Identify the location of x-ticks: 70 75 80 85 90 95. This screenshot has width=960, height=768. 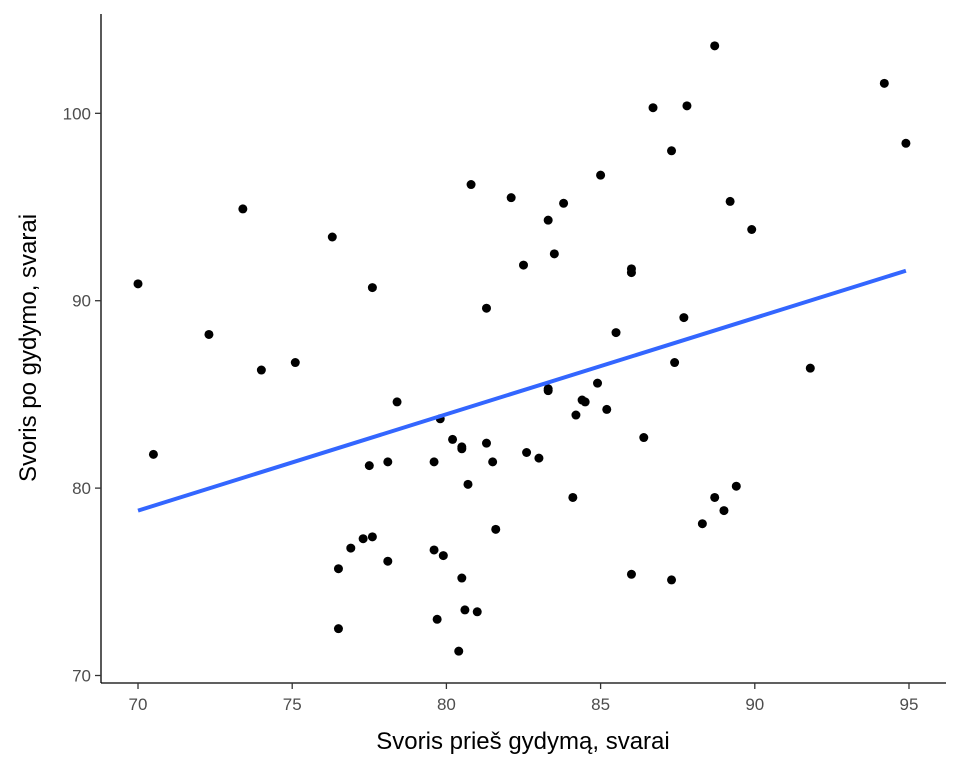
(524, 698).